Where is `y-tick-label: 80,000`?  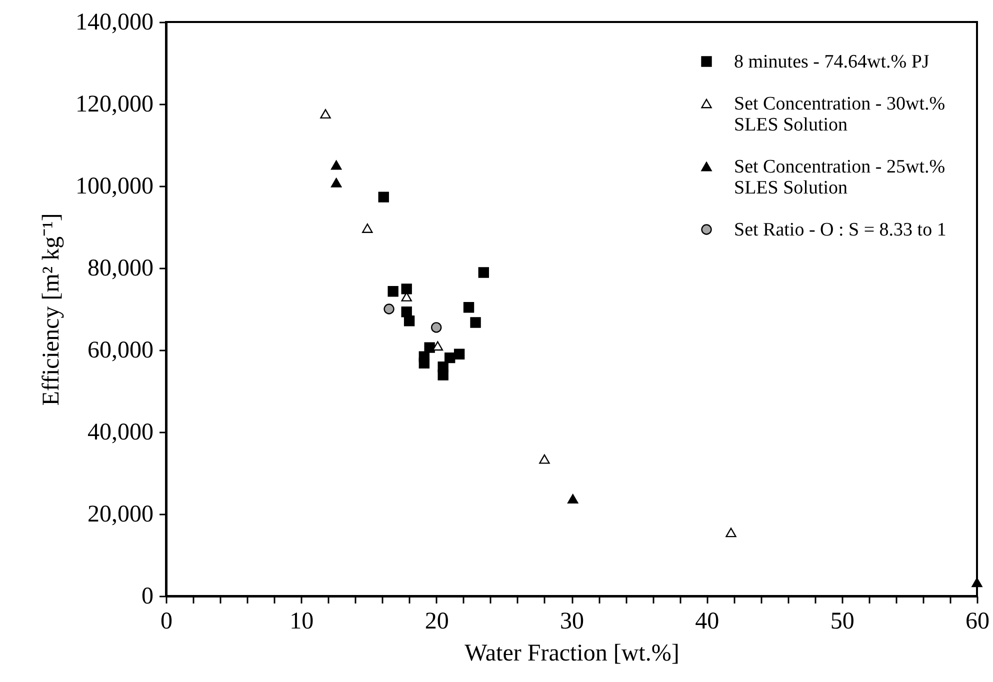 y-tick-label: 80,000 is located at coordinates (121, 269).